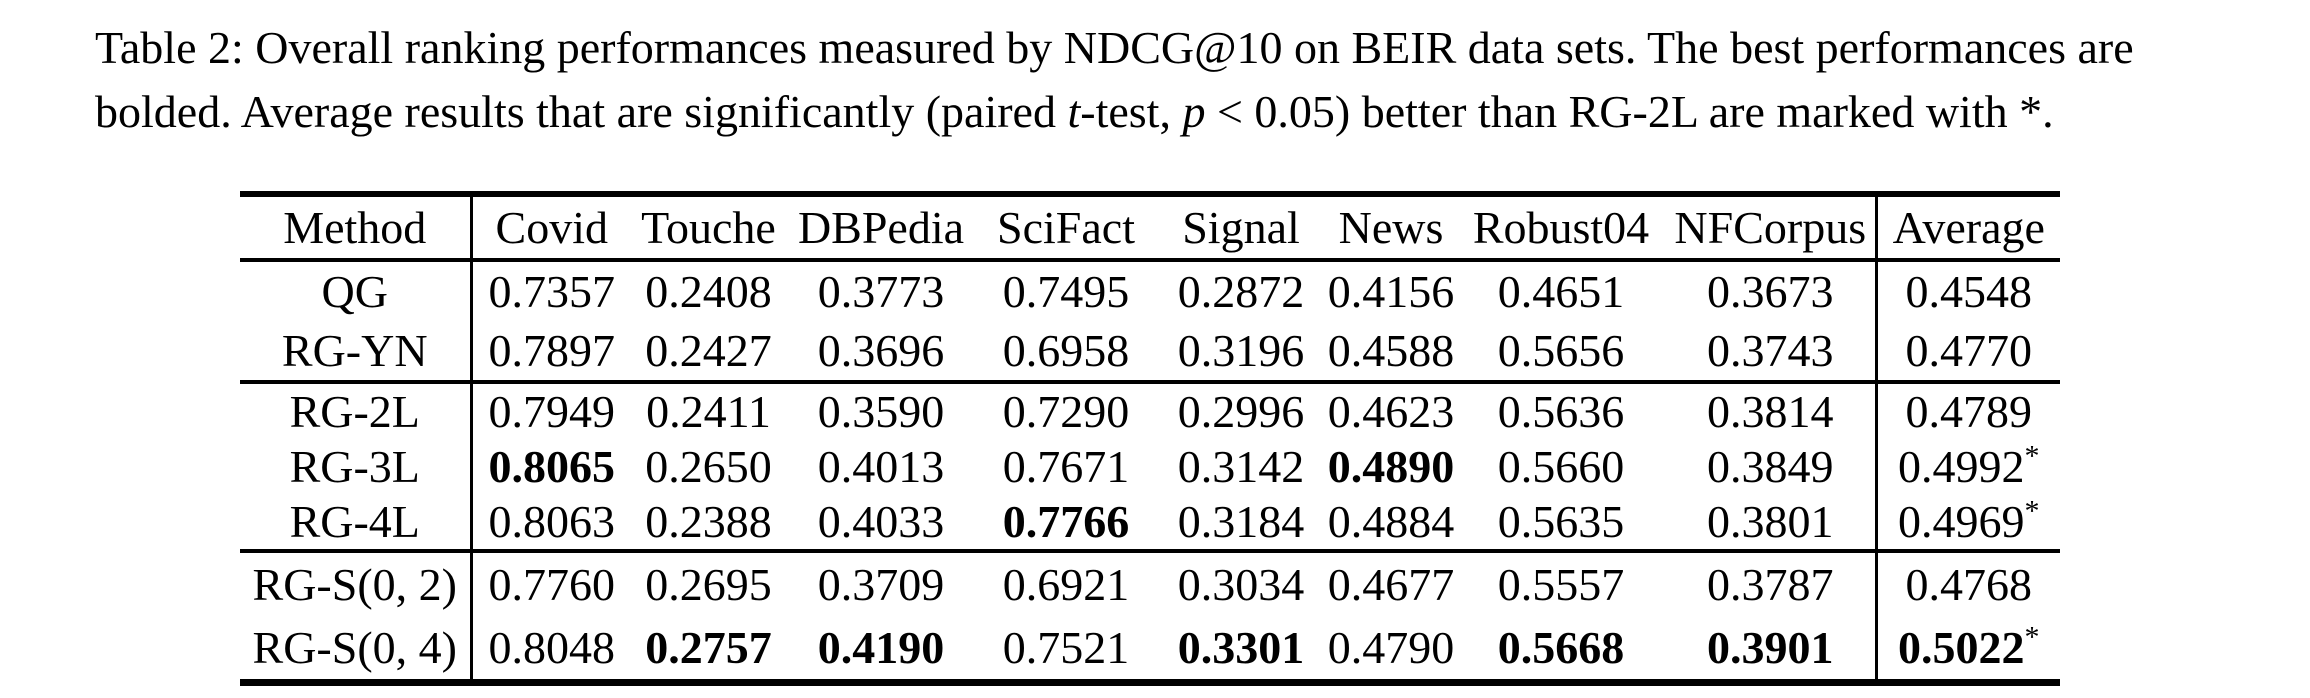  Describe the element at coordinates (1066, 227) in the screenshot. I see `header-cell-scifact: SciFact` at that location.